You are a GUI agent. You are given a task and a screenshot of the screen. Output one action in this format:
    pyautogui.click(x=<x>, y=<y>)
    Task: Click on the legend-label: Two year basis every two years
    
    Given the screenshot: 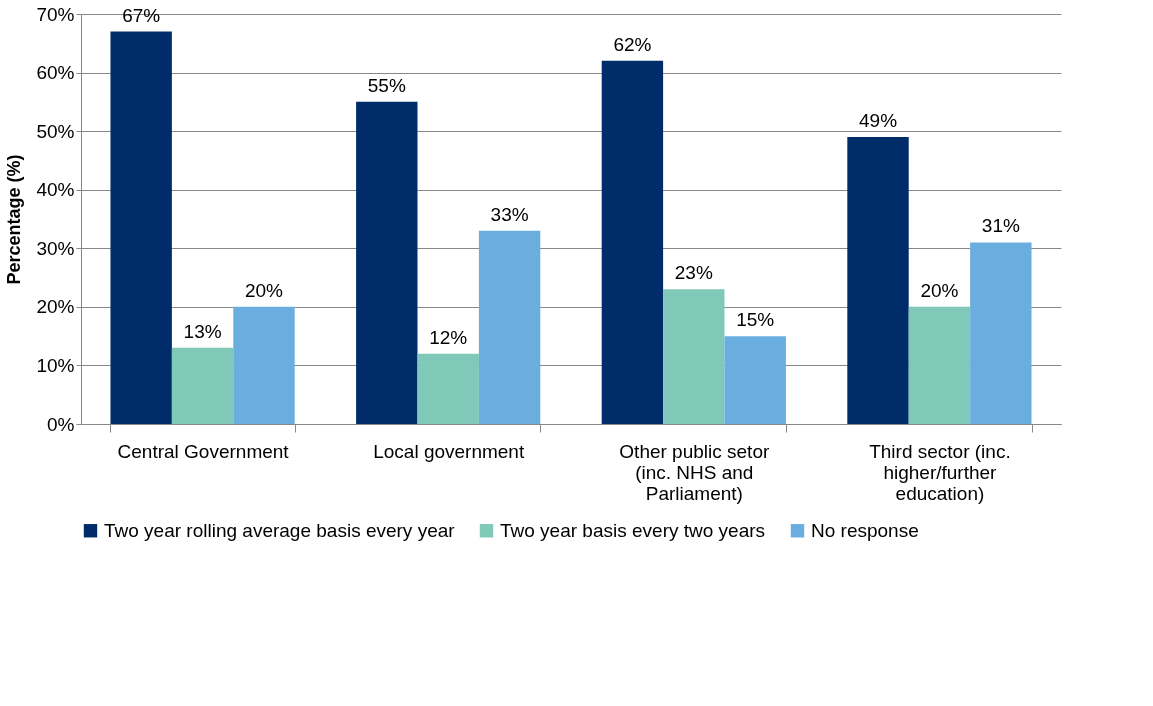 What is the action you would take?
    pyautogui.click(x=633, y=530)
    